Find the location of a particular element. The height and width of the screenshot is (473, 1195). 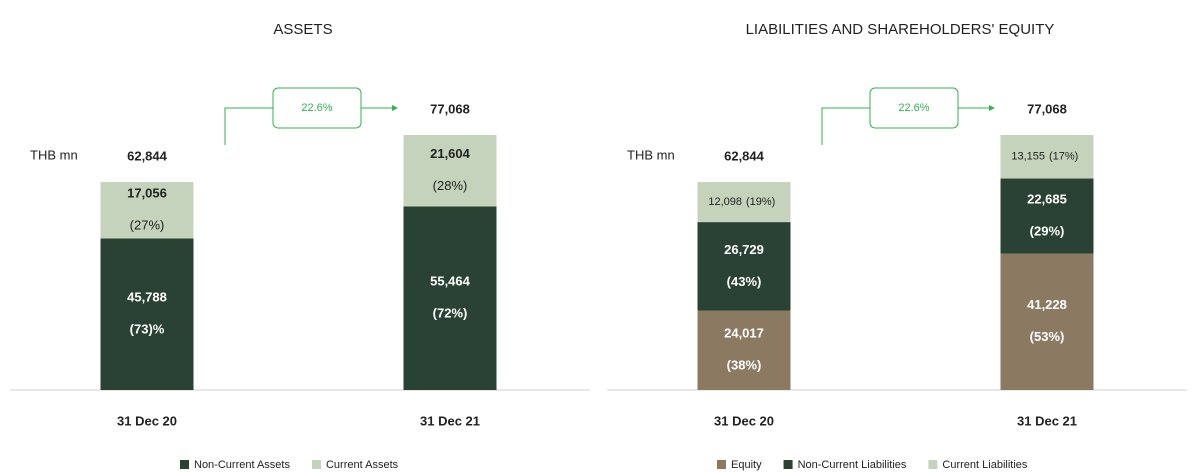

legend-label: Non-Current Assets is located at coordinates (242, 465).